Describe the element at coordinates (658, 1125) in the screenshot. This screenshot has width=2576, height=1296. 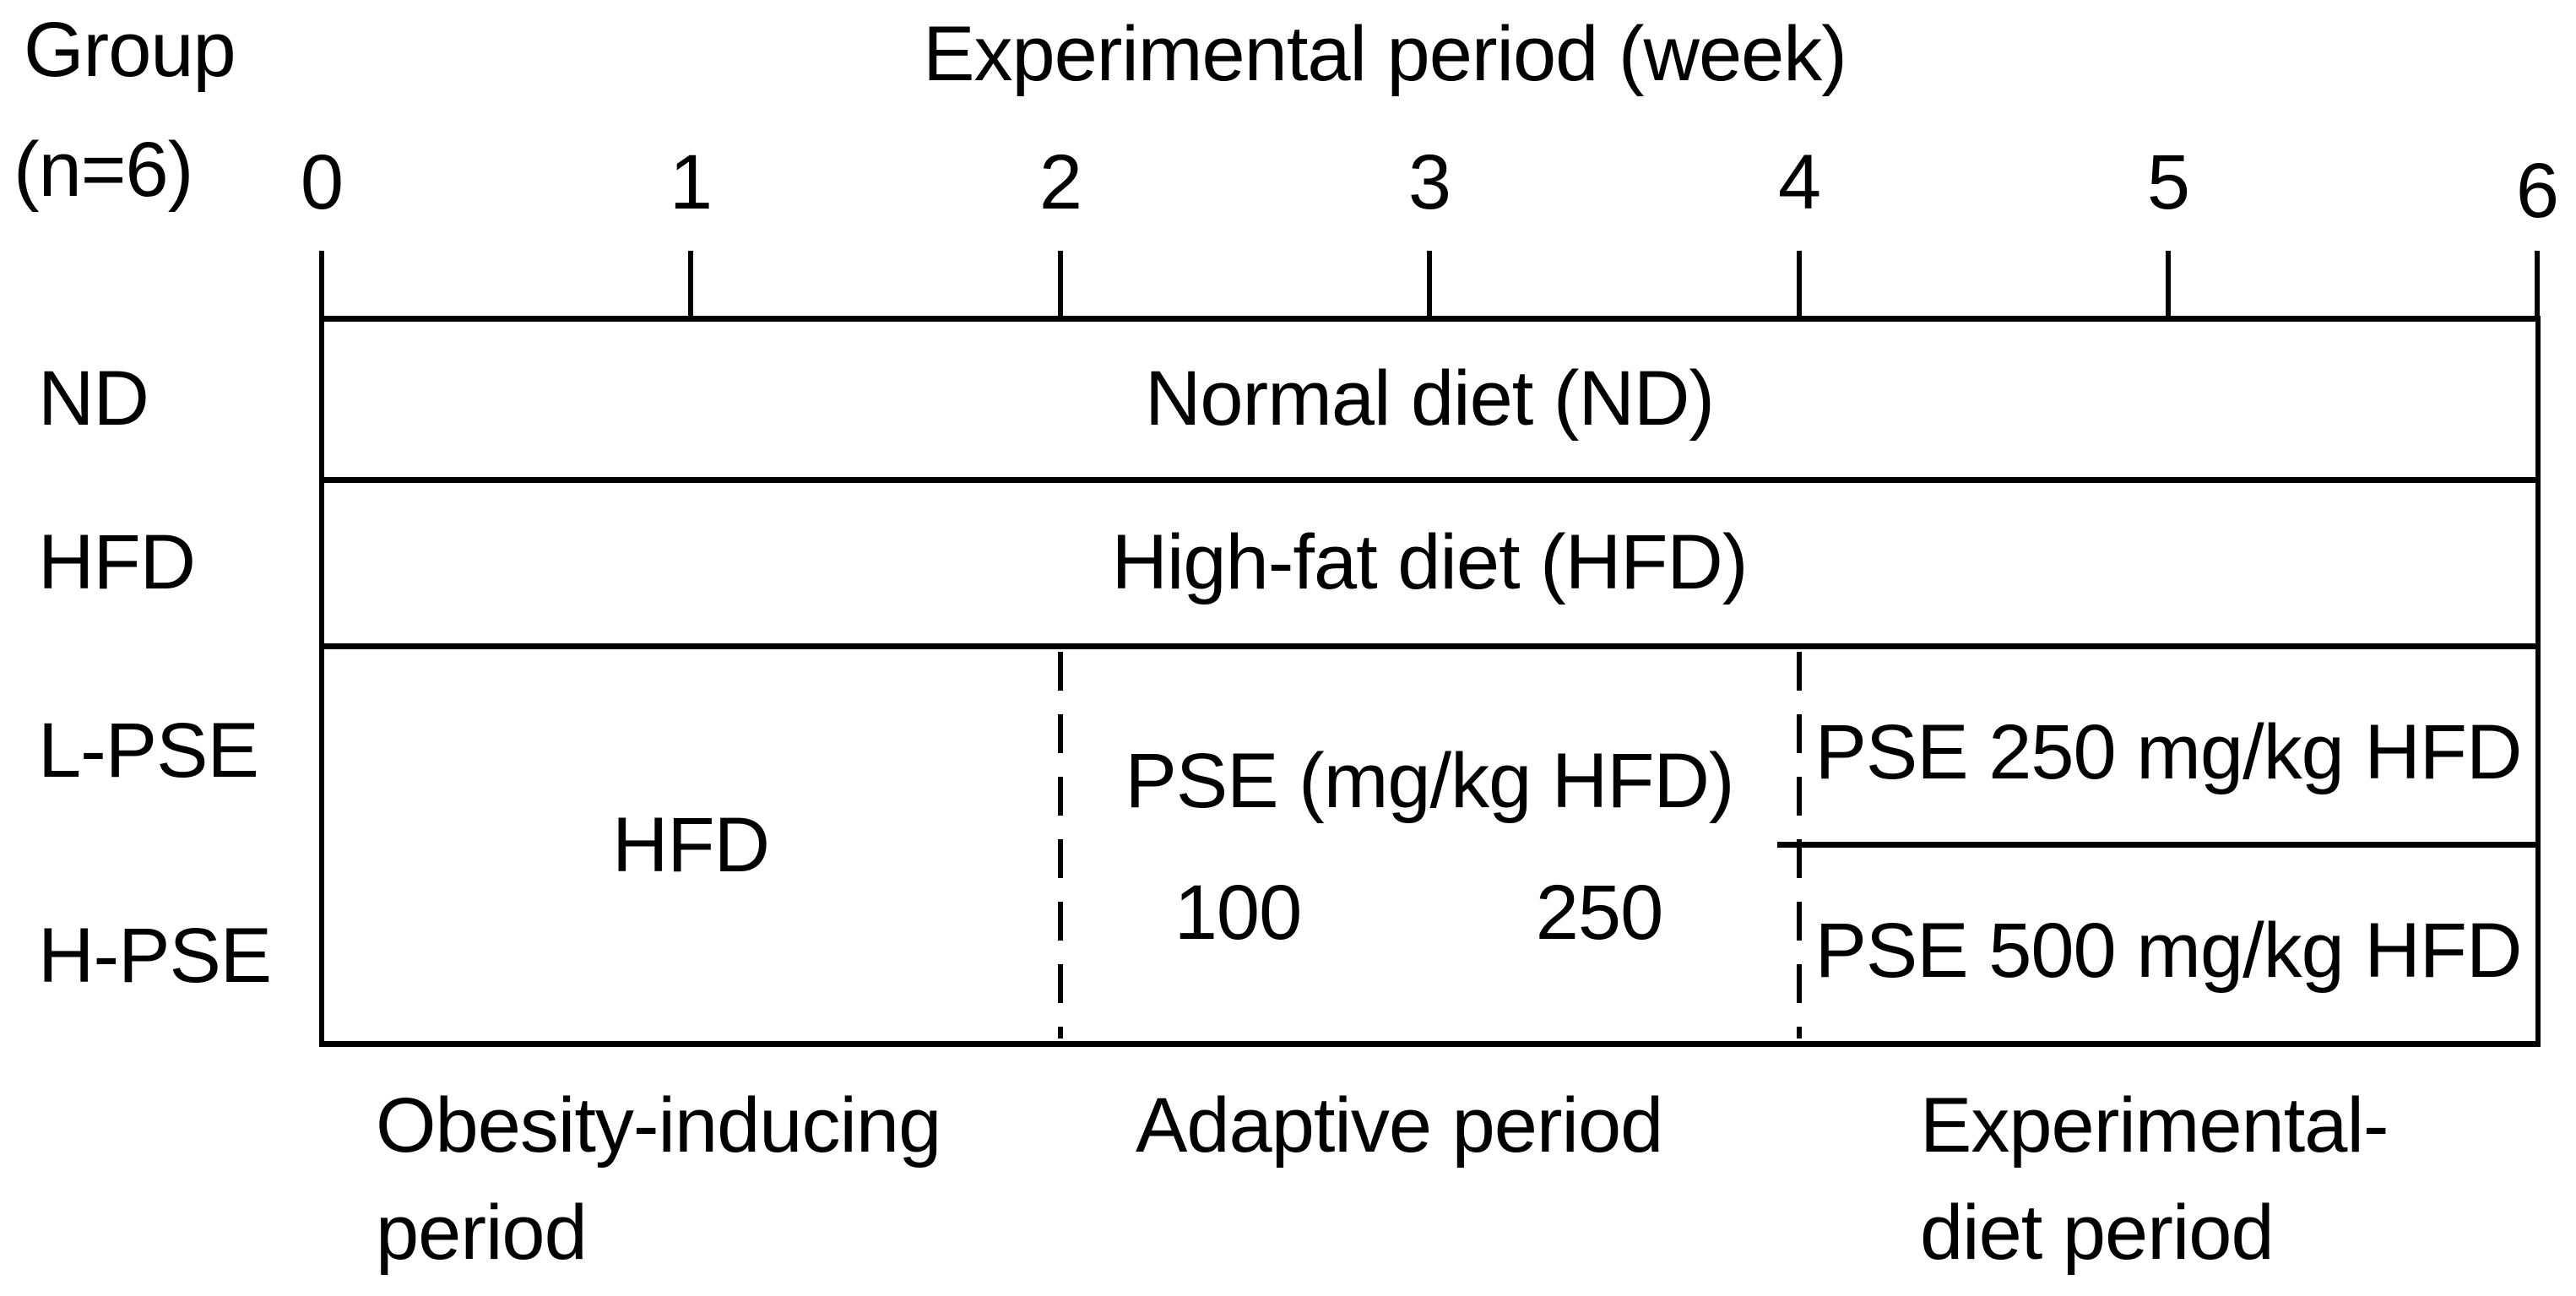
I see `period-label-line: Obesity-inducing` at that location.